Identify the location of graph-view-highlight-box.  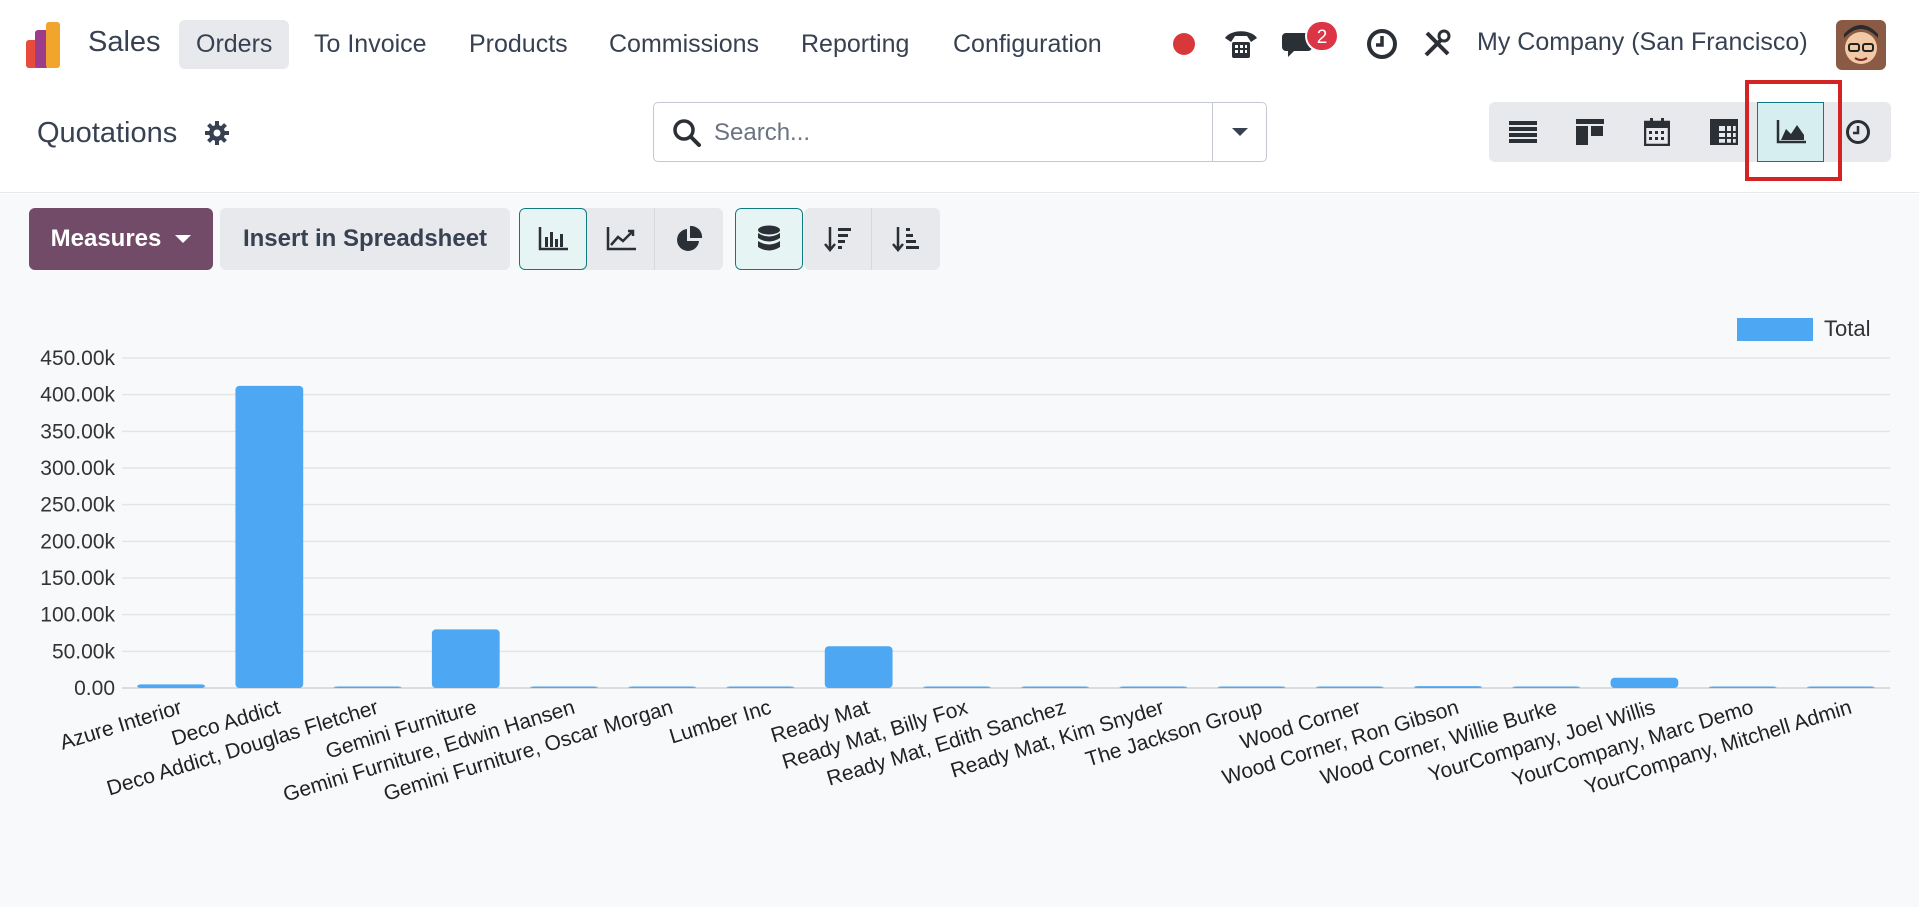
(1793, 130).